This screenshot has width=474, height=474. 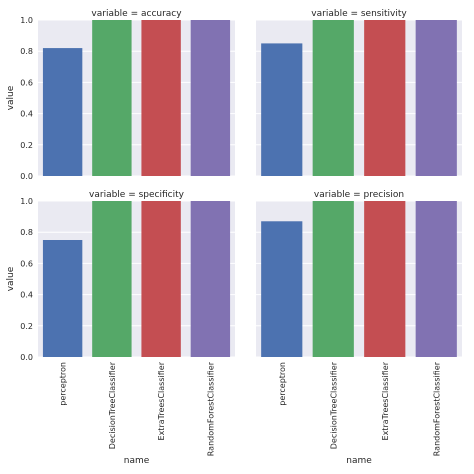 I want to click on facet-title: variable = accuracy, so click(x=136, y=14).